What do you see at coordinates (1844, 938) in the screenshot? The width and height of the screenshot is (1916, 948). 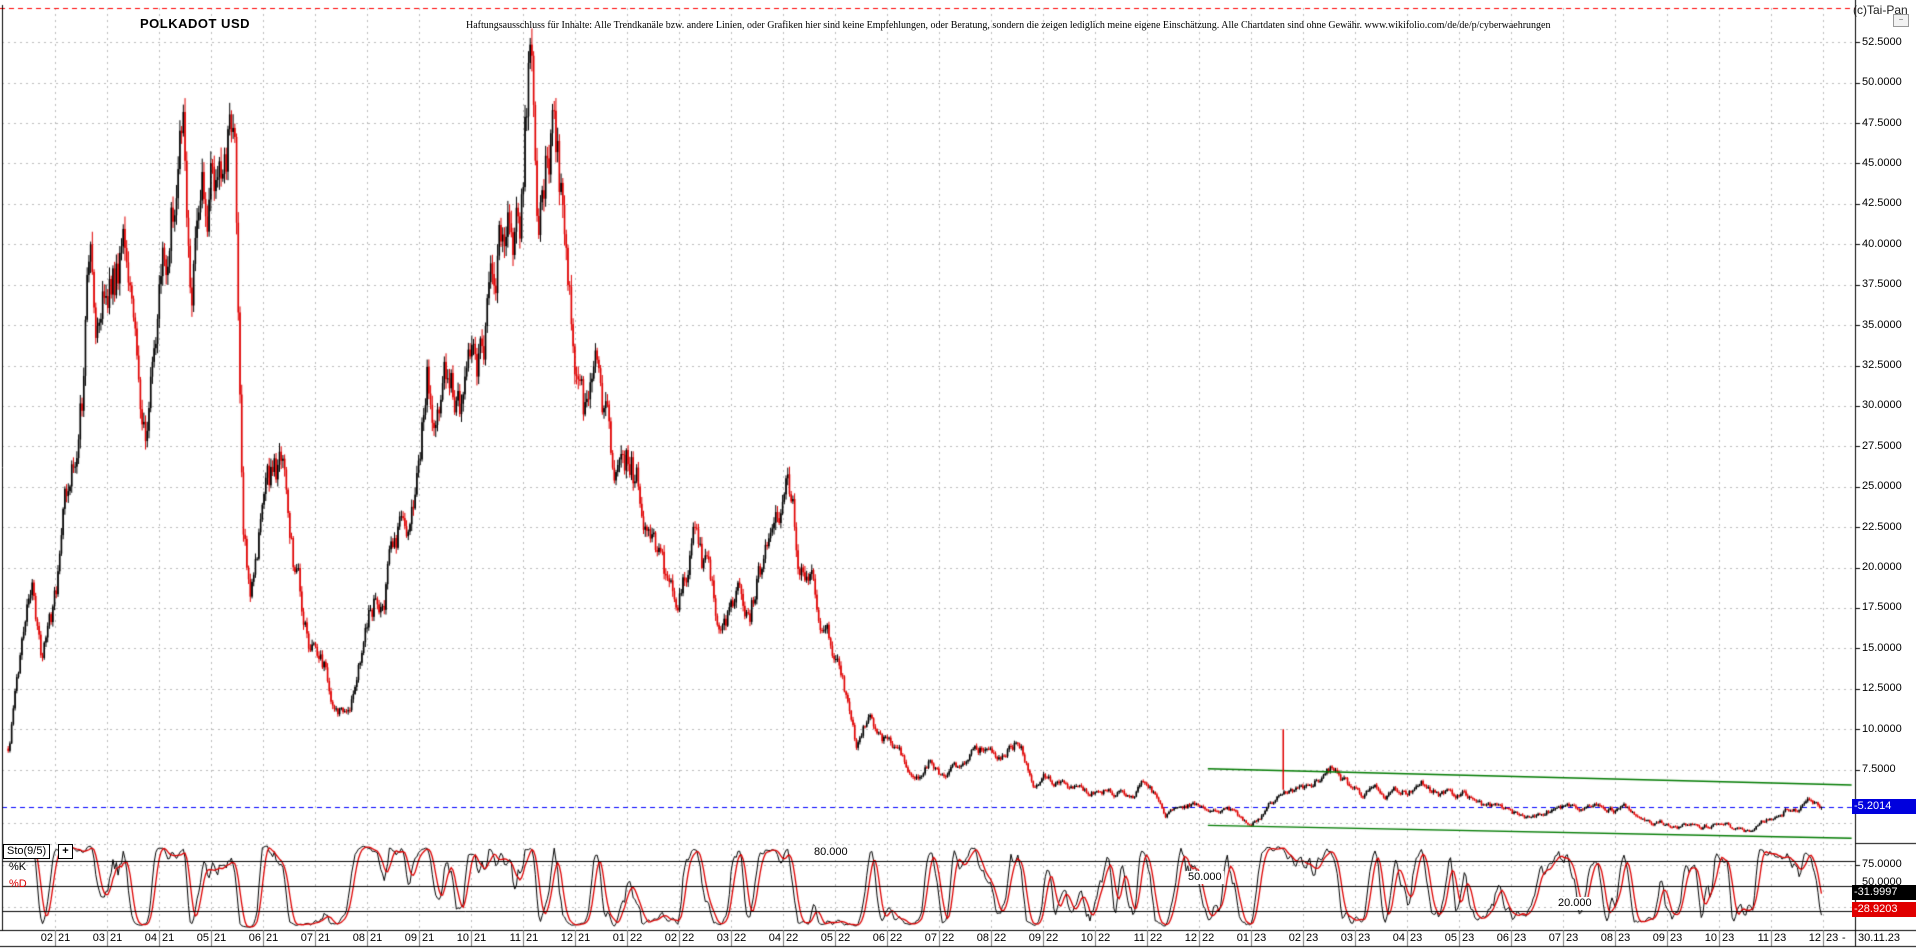 I see `time-axis-end-dash: -` at bounding box center [1844, 938].